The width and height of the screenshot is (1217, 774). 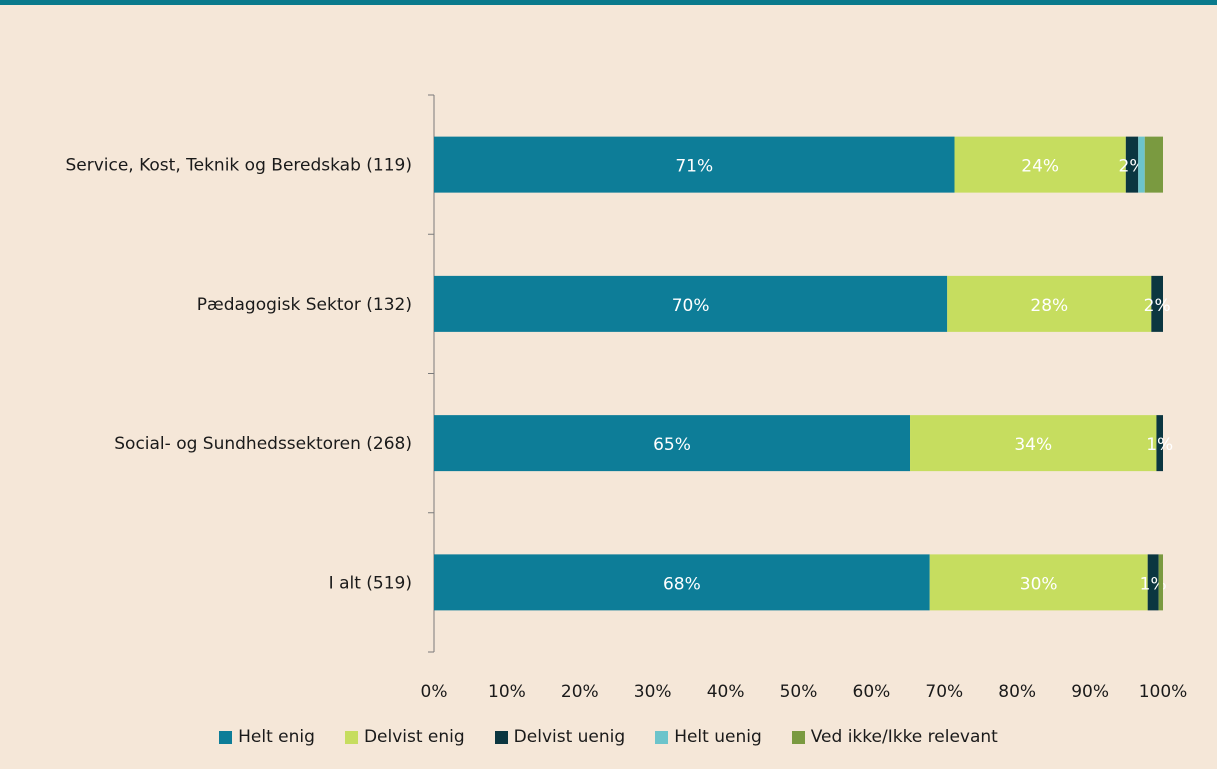 I want to click on legend-item: Ved ikke/Ikke relevant, so click(x=894, y=737).